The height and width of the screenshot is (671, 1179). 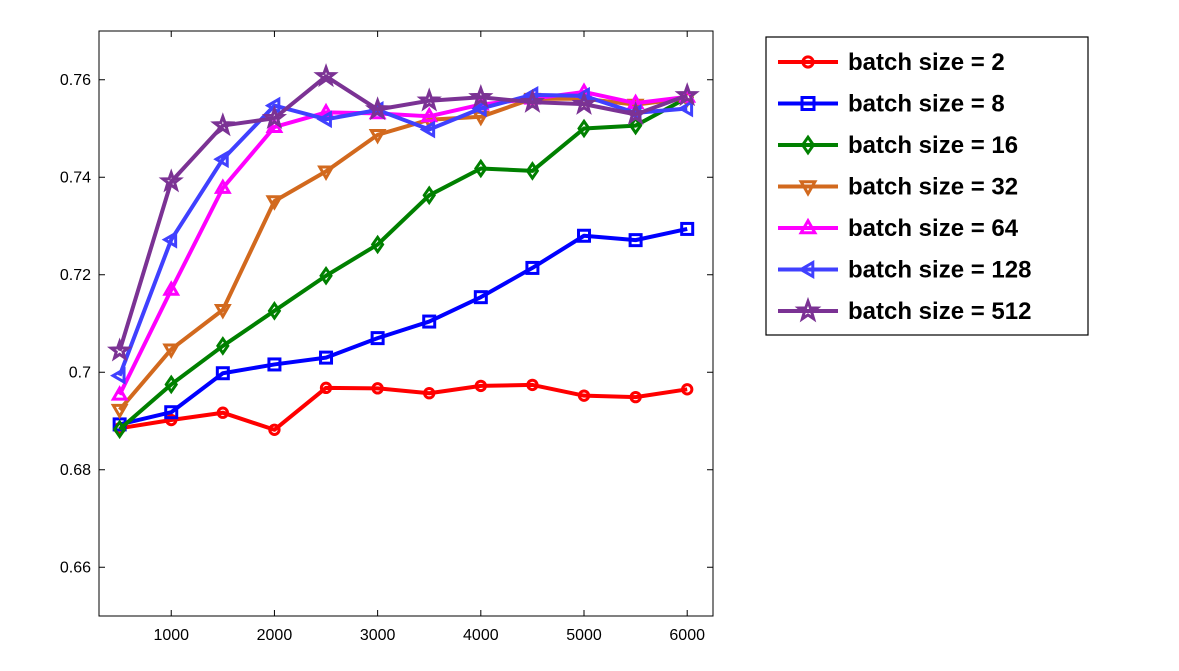 I want to click on legend-entry: batch size = 8, so click(x=891, y=104).